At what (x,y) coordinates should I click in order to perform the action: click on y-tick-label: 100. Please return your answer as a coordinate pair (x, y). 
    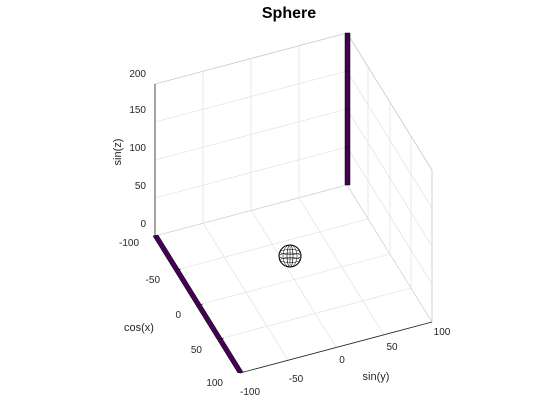
    Looking at the image, I should click on (442, 332).